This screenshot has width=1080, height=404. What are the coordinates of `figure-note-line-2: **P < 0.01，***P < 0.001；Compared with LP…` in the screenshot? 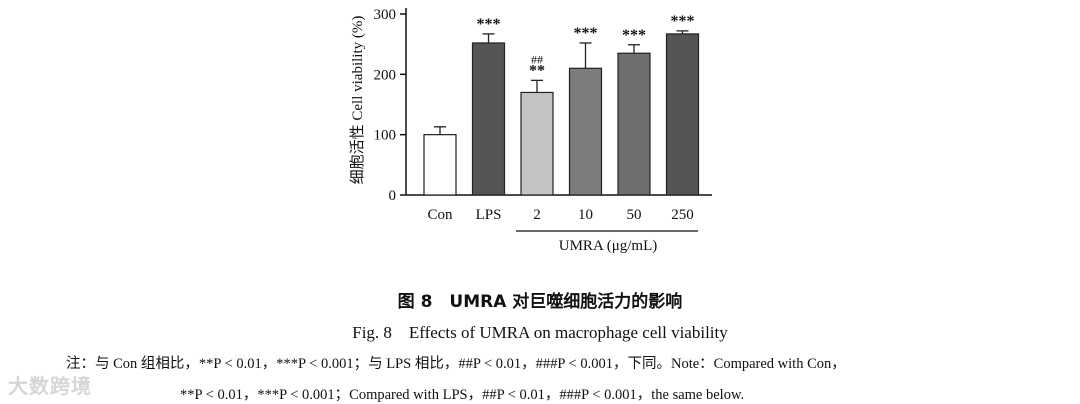 It's located at (462, 395).